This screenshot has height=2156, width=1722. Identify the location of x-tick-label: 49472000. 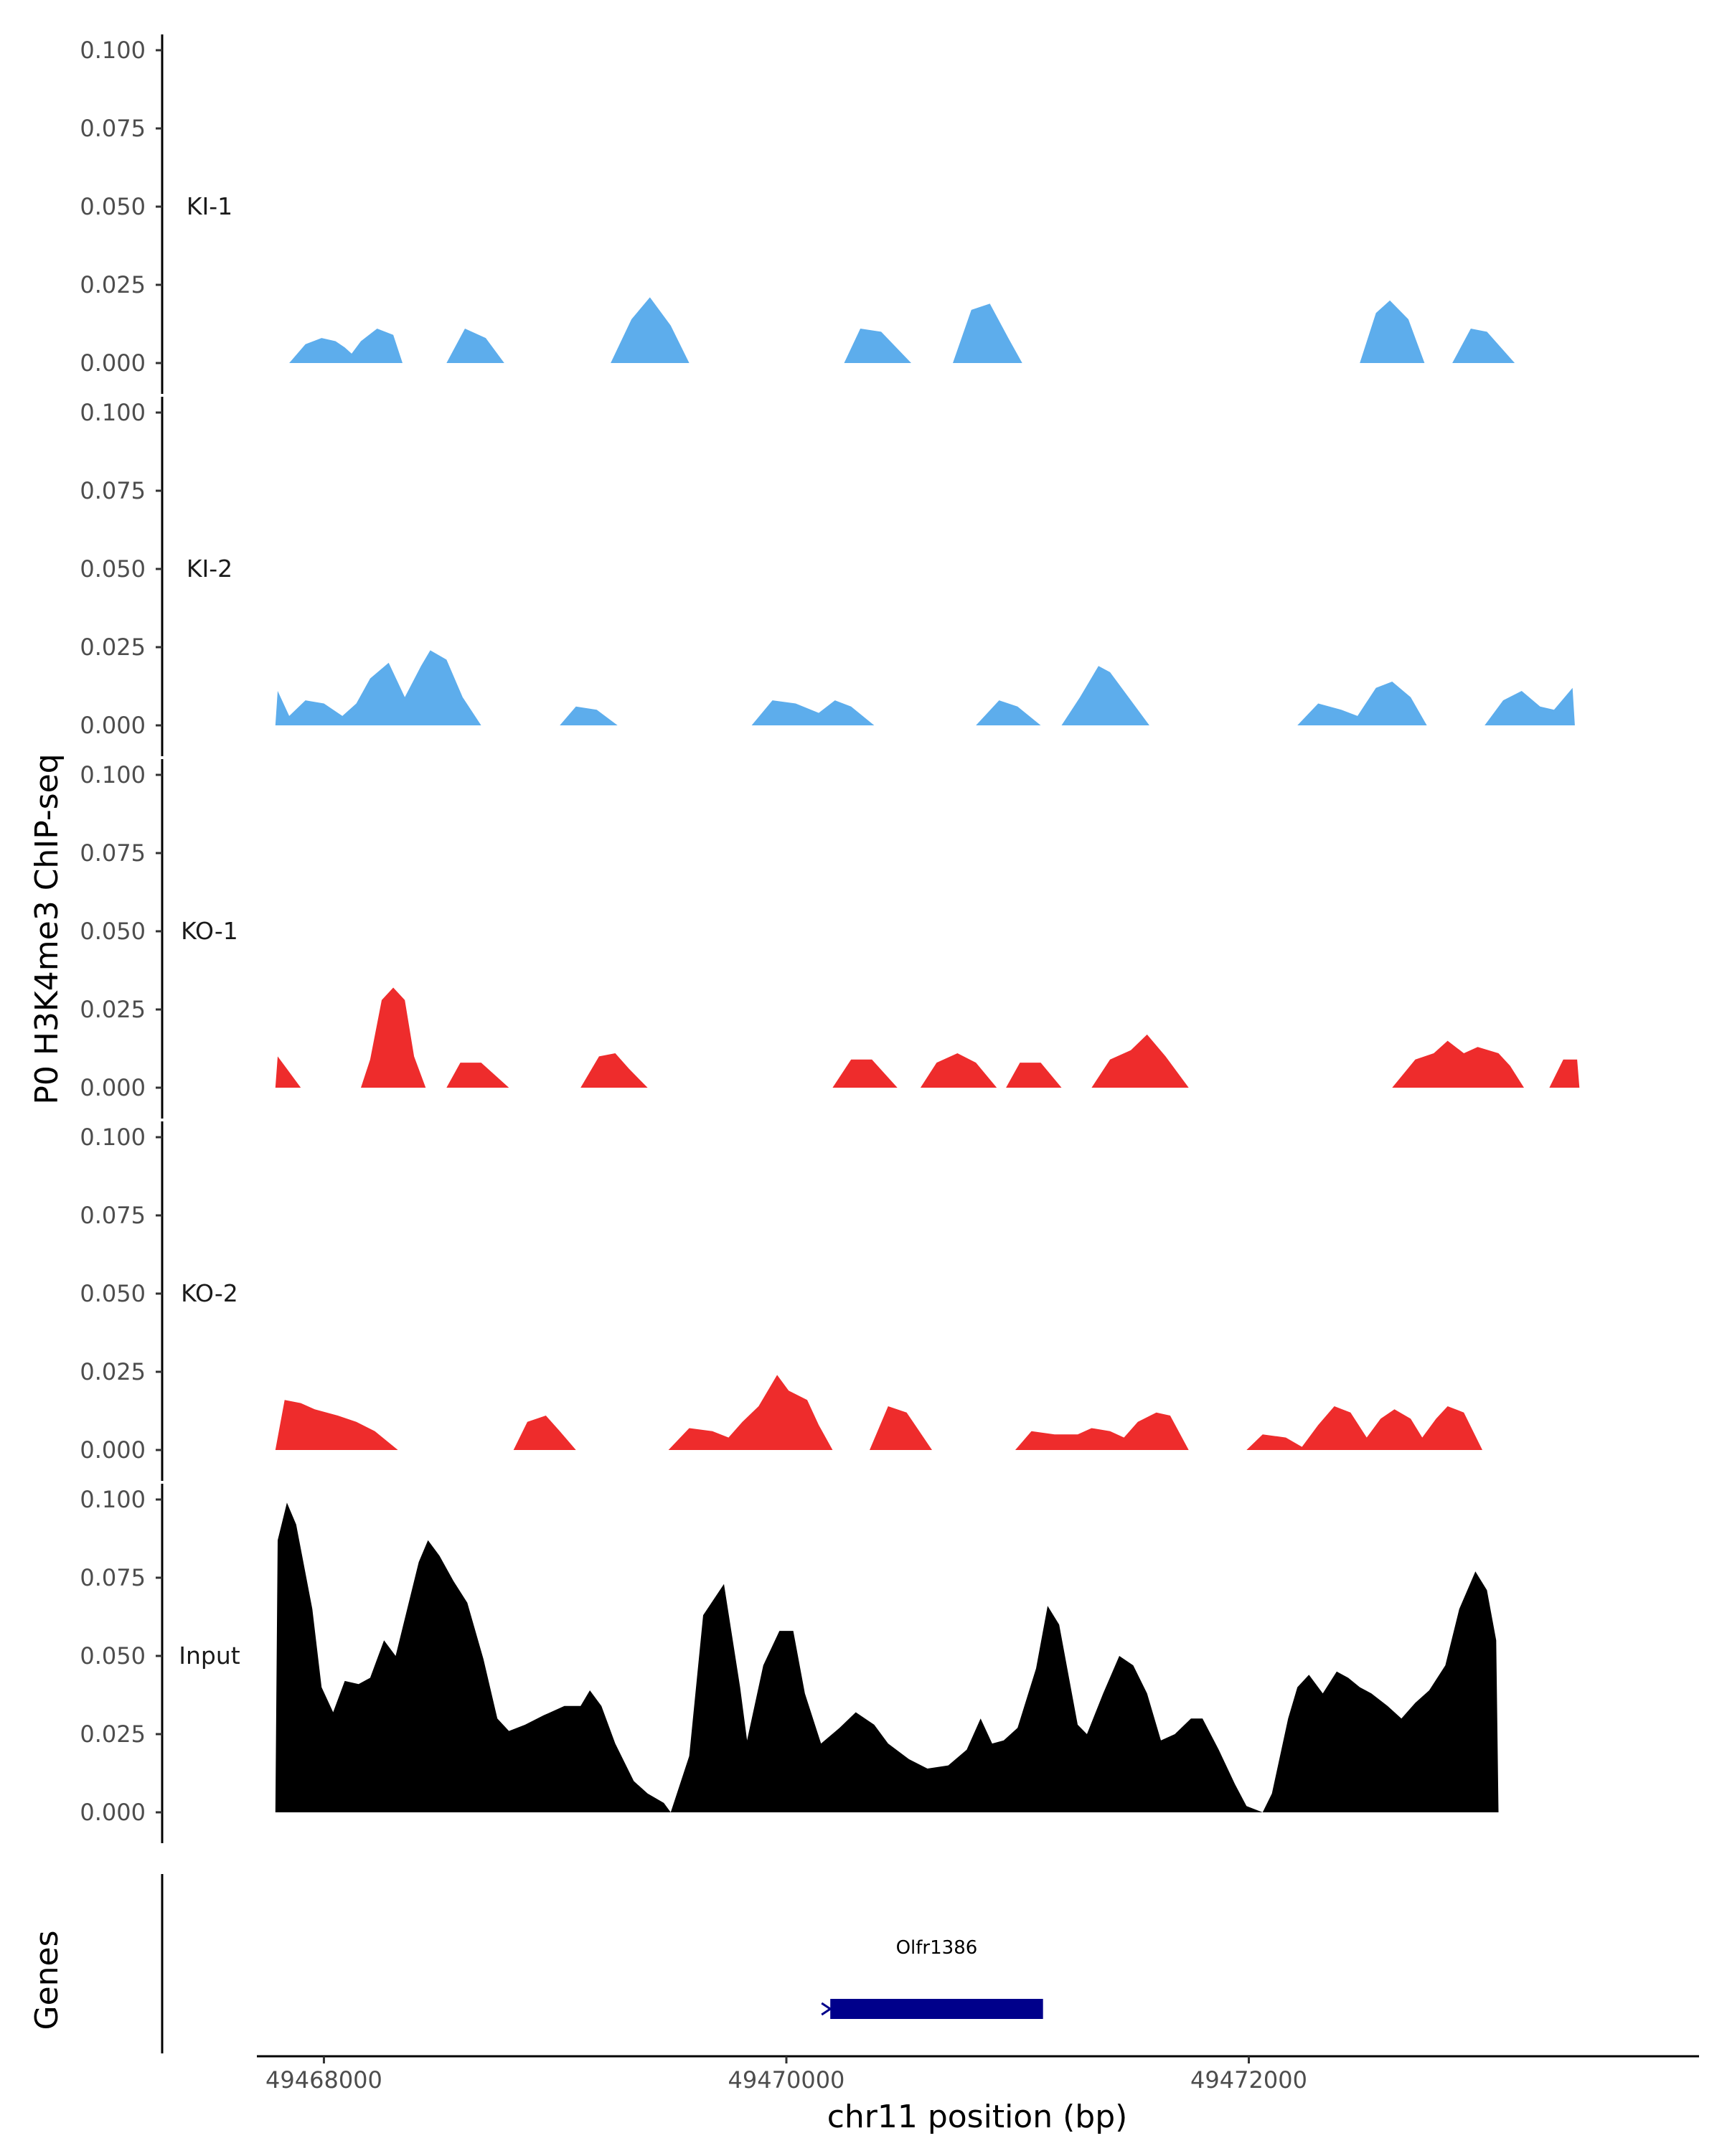
(1248, 2080).